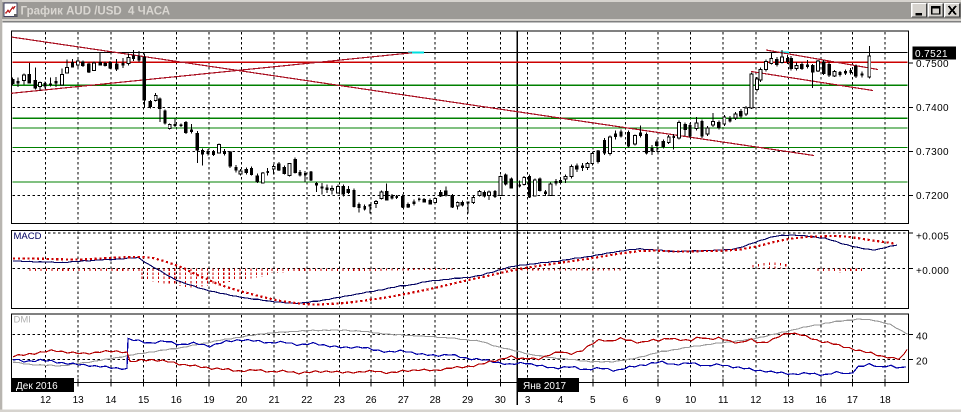 This screenshot has width=961, height=412. What do you see at coordinates (932, 271) in the screenshot?
I see `svg-text: +0.000` at bounding box center [932, 271].